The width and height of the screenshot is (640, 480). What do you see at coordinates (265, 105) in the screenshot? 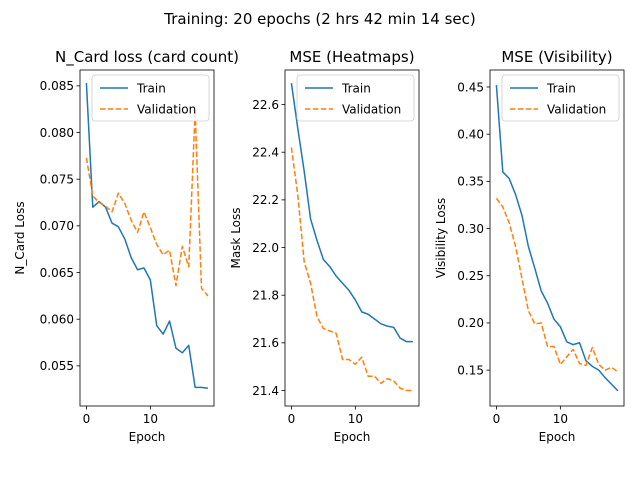
I see `y-tick-label: 22.6` at bounding box center [265, 105].